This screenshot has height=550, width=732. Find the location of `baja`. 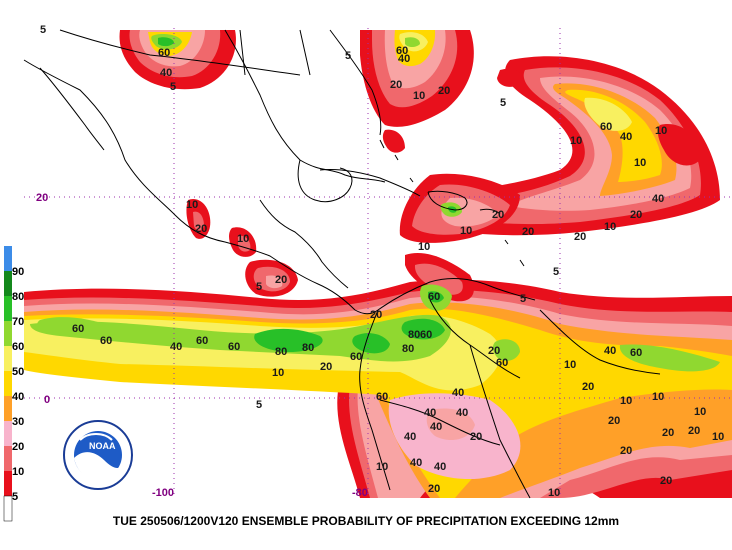

baja is located at coordinates (72, 109).